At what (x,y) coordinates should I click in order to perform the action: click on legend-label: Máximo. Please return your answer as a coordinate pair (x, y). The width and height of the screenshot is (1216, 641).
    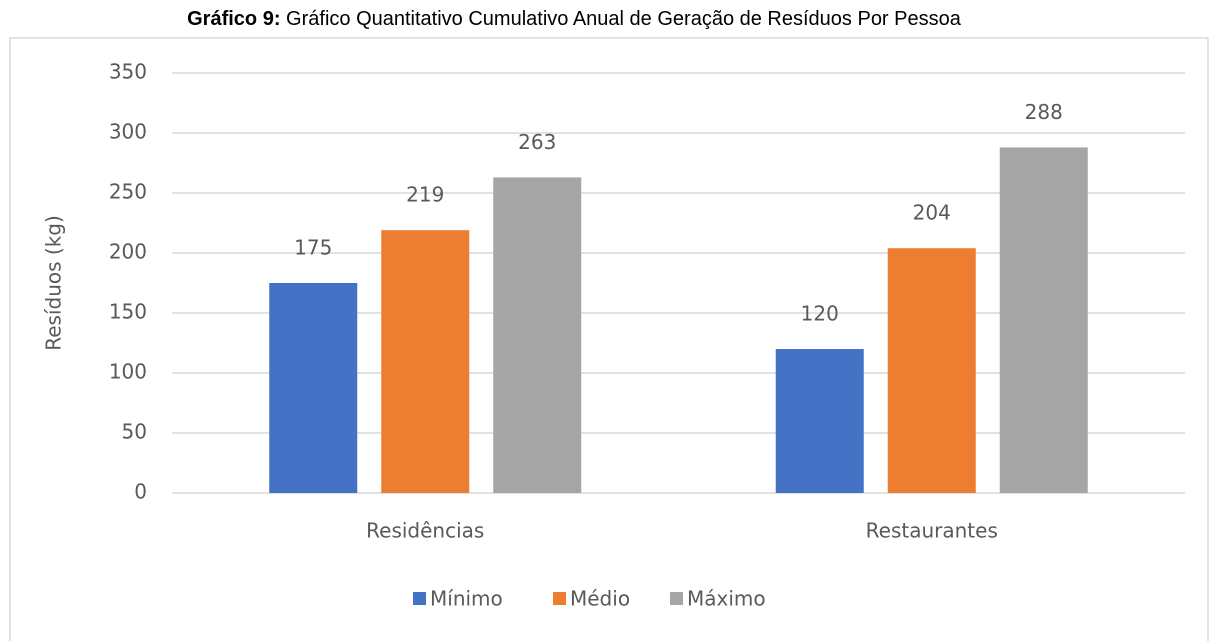
    Looking at the image, I should click on (726, 599).